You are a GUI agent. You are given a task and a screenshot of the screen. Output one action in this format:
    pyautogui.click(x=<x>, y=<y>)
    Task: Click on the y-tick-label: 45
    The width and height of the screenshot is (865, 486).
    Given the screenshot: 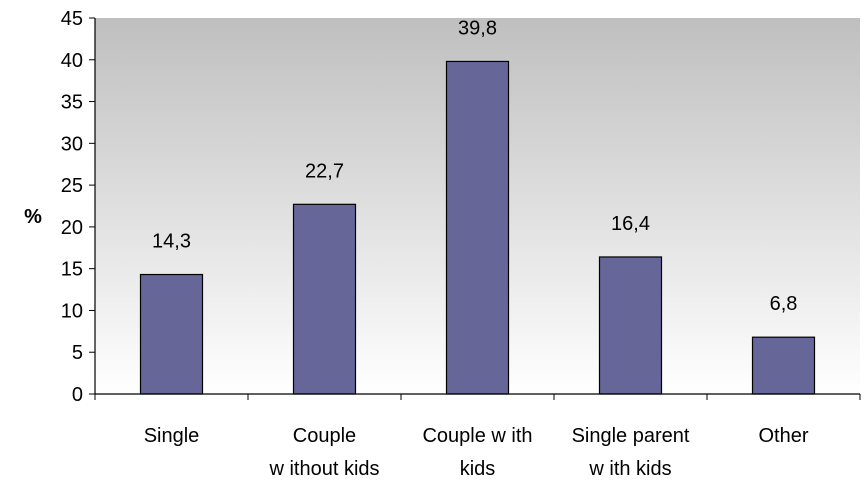 What is the action you would take?
    pyautogui.click(x=72, y=19)
    